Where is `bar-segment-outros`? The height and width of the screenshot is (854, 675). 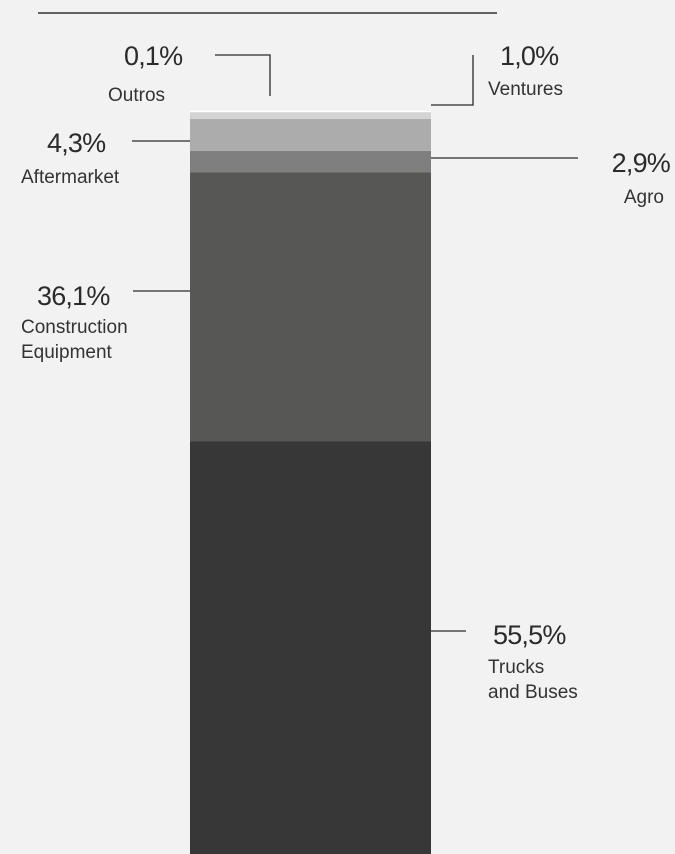 bar-segment-outros is located at coordinates (310, 111).